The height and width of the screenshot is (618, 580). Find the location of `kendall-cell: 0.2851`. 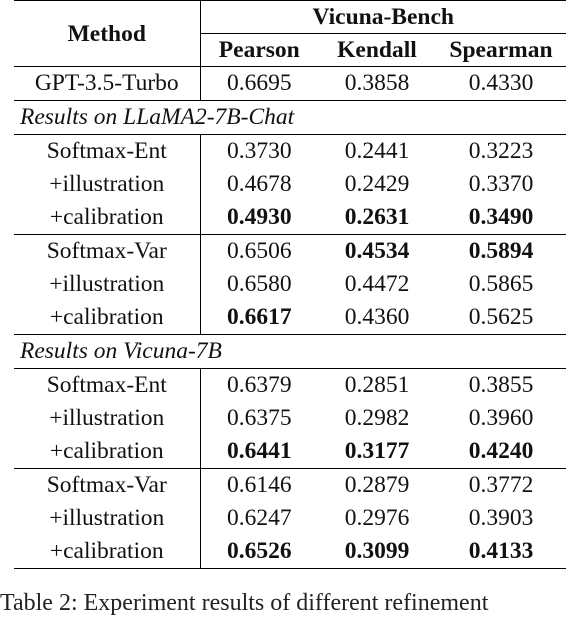

kendall-cell: 0.2851 is located at coordinates (377, 385).